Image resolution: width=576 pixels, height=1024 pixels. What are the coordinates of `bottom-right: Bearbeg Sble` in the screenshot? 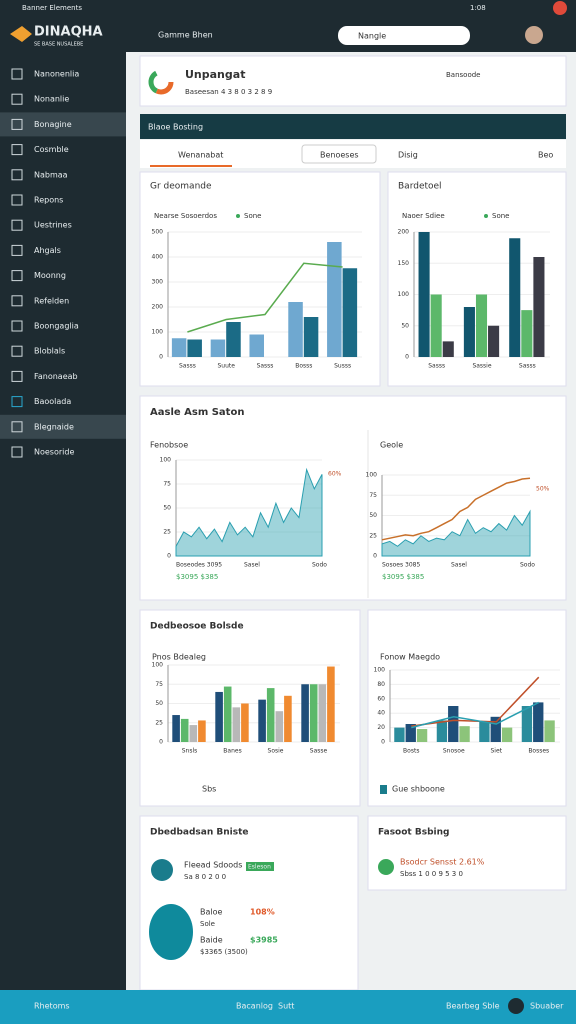 It's located at (473, 1006).